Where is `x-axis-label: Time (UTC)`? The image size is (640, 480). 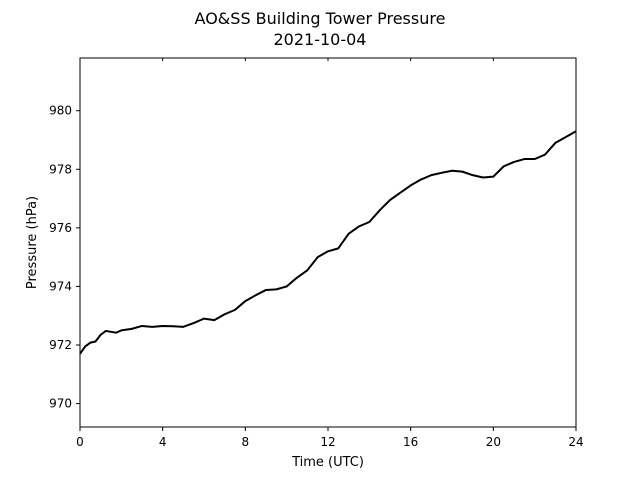
x-axis-label: Time (UTC) is located at coordinates (327, 462).